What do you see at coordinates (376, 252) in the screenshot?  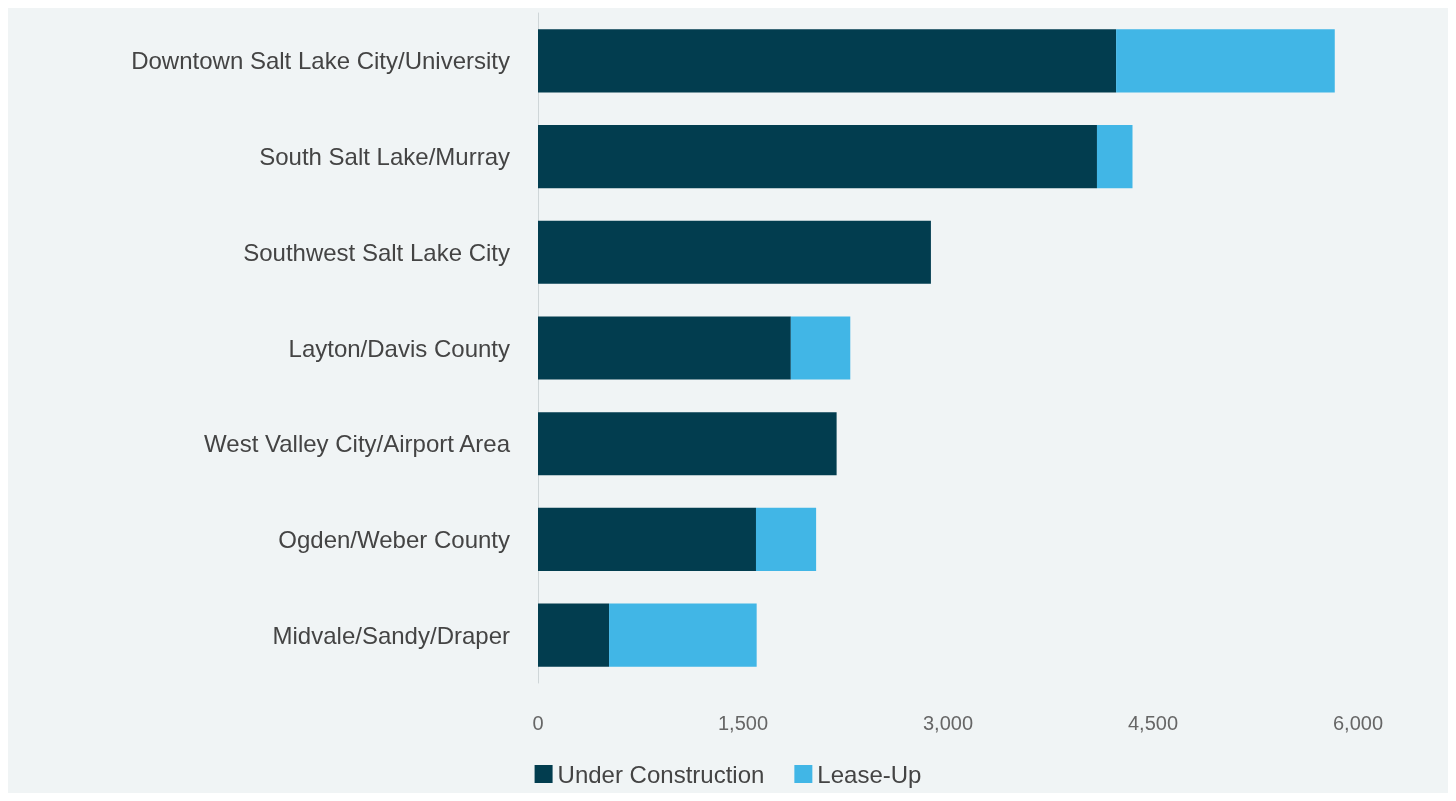 I see `y-tick-label: Southwest Salt Lake City` at bounding box center [376, 252].